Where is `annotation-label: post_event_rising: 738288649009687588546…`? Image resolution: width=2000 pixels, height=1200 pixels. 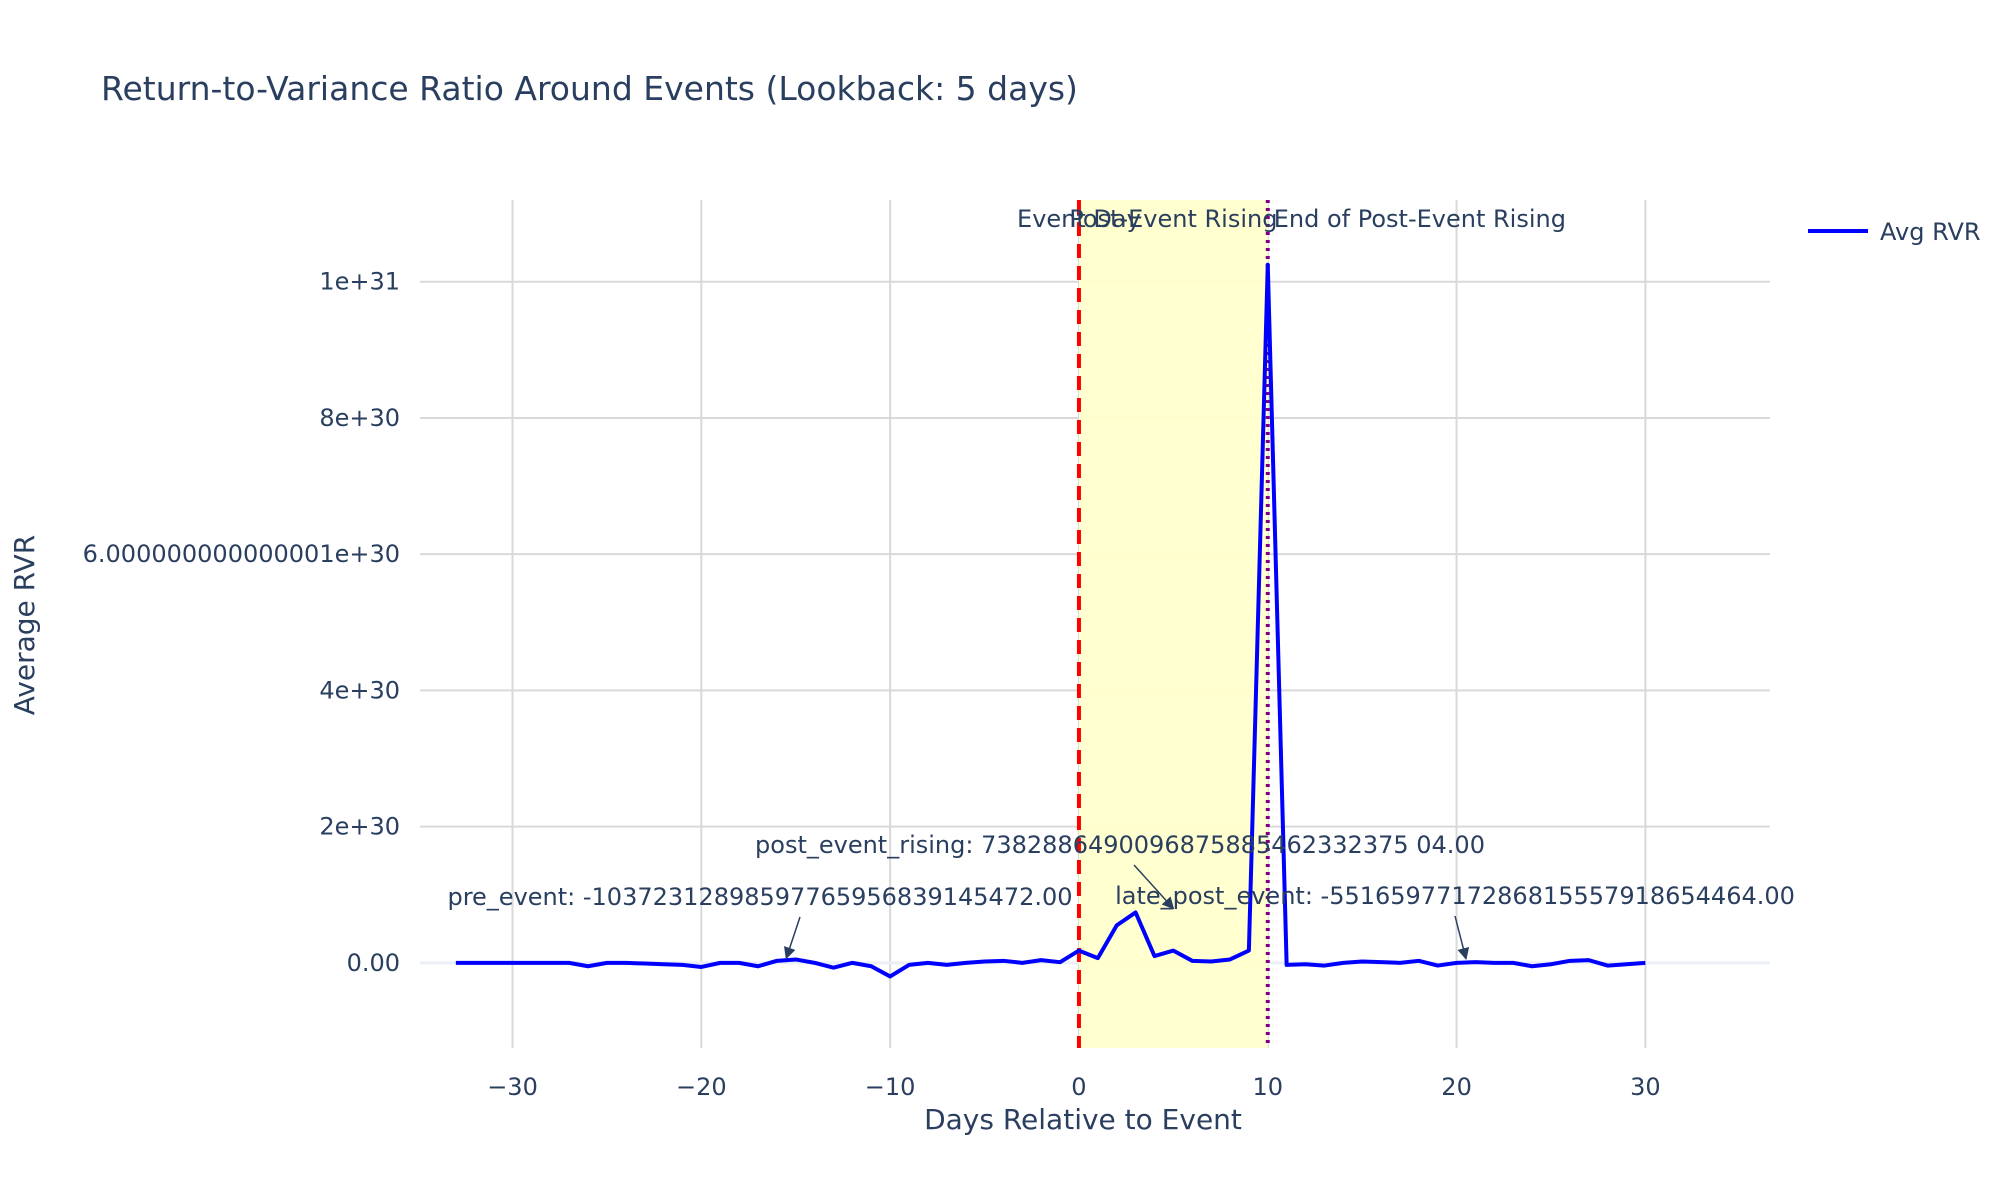 annotation-label: post_event_rising: 738288649009687588546… is located at coordinates (1120, 845).